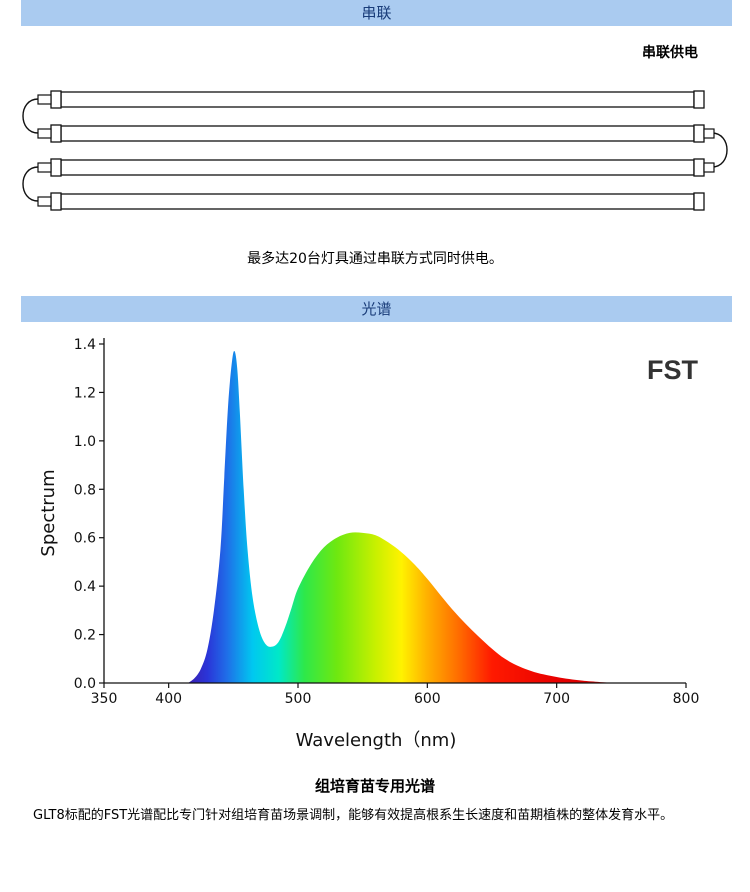 Image resolution: width=750 pixels, height=892 pixels. I want to click on x-tick-label: 500, so click(298, 699).